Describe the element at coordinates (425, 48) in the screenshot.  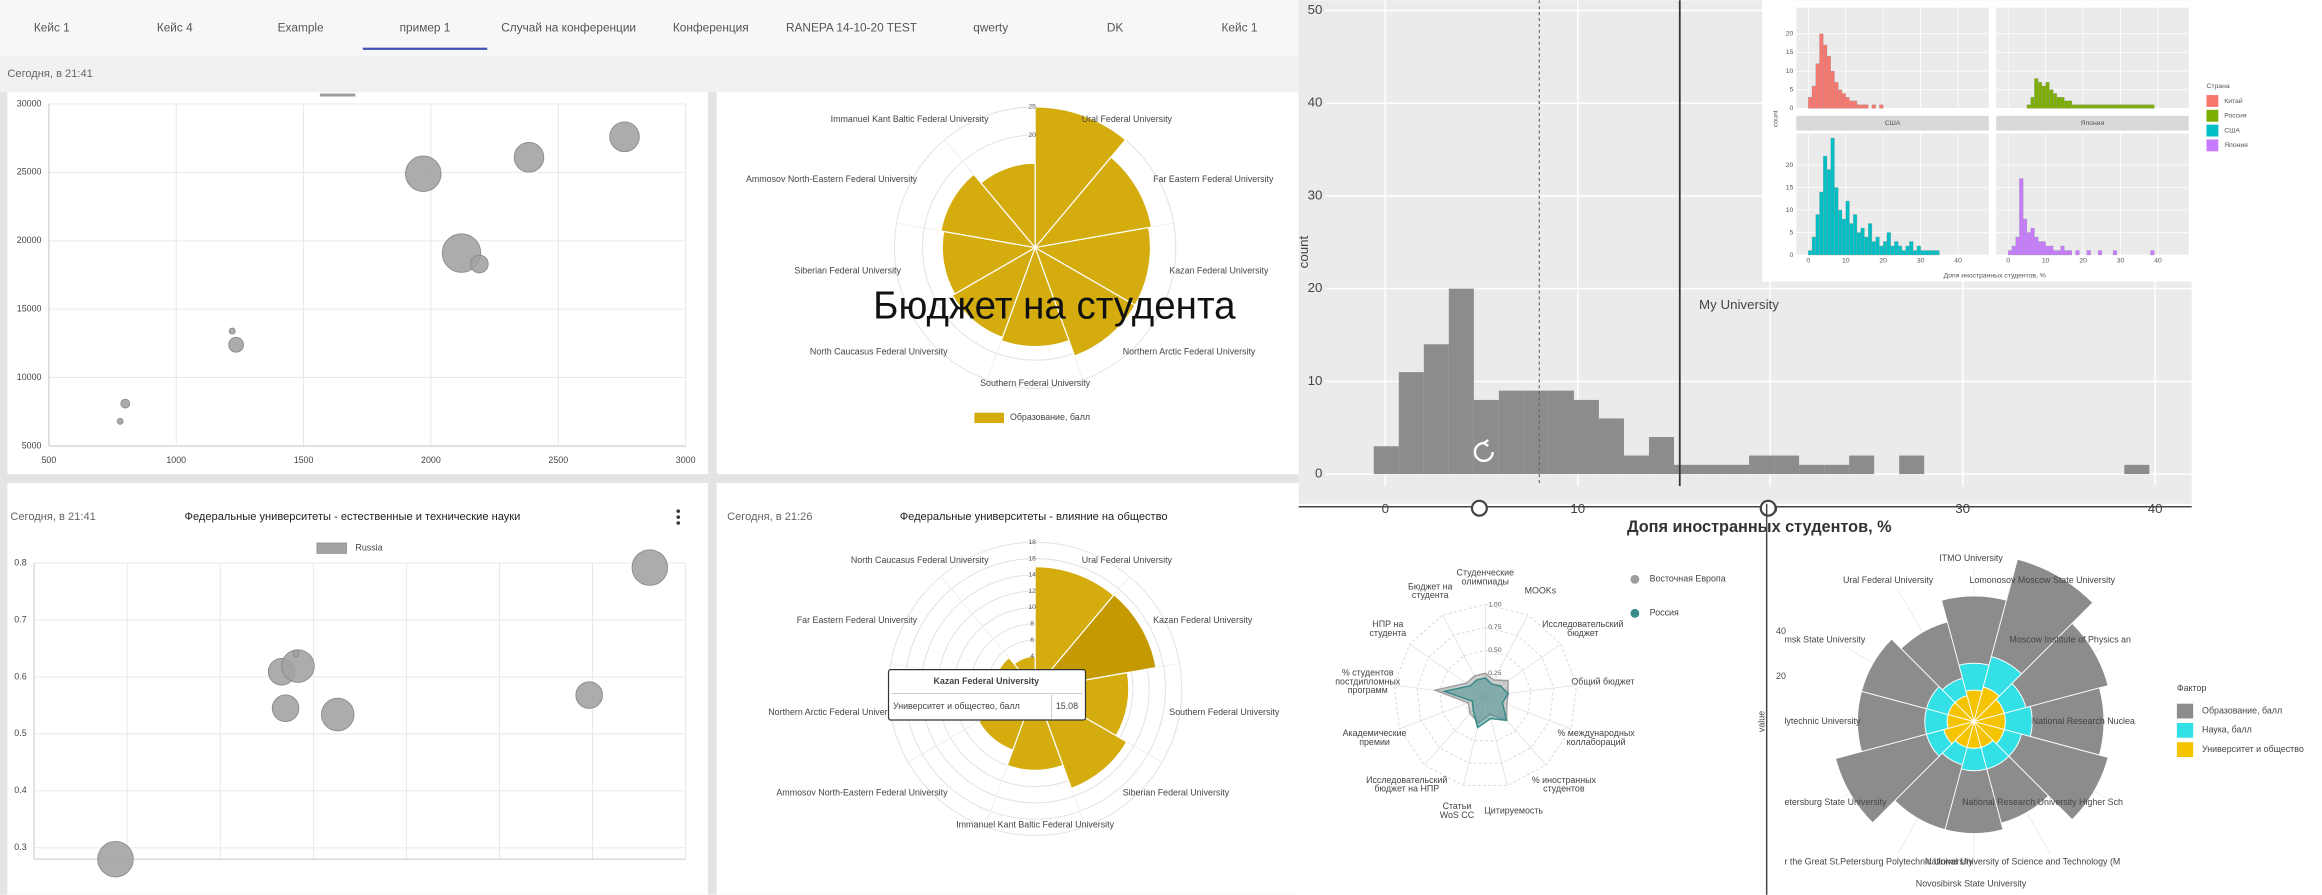
I see `active-tab-indicator` at that location.